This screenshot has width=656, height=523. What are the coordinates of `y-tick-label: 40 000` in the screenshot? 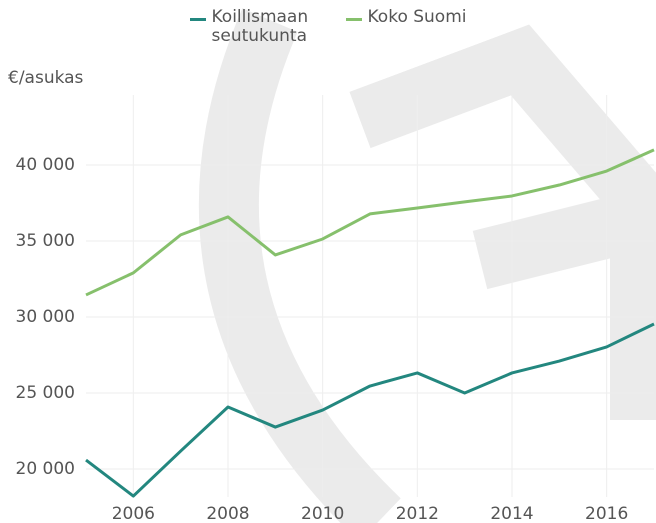 It's located at (45, 165).